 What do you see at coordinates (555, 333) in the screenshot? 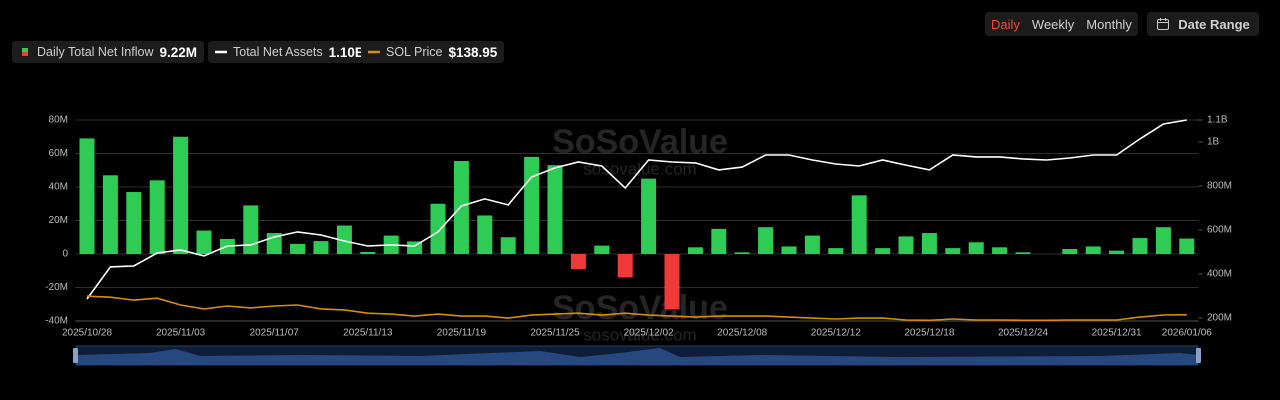
I see `x-tick-label: 2025/11/25` at bounding box center [555, 333].